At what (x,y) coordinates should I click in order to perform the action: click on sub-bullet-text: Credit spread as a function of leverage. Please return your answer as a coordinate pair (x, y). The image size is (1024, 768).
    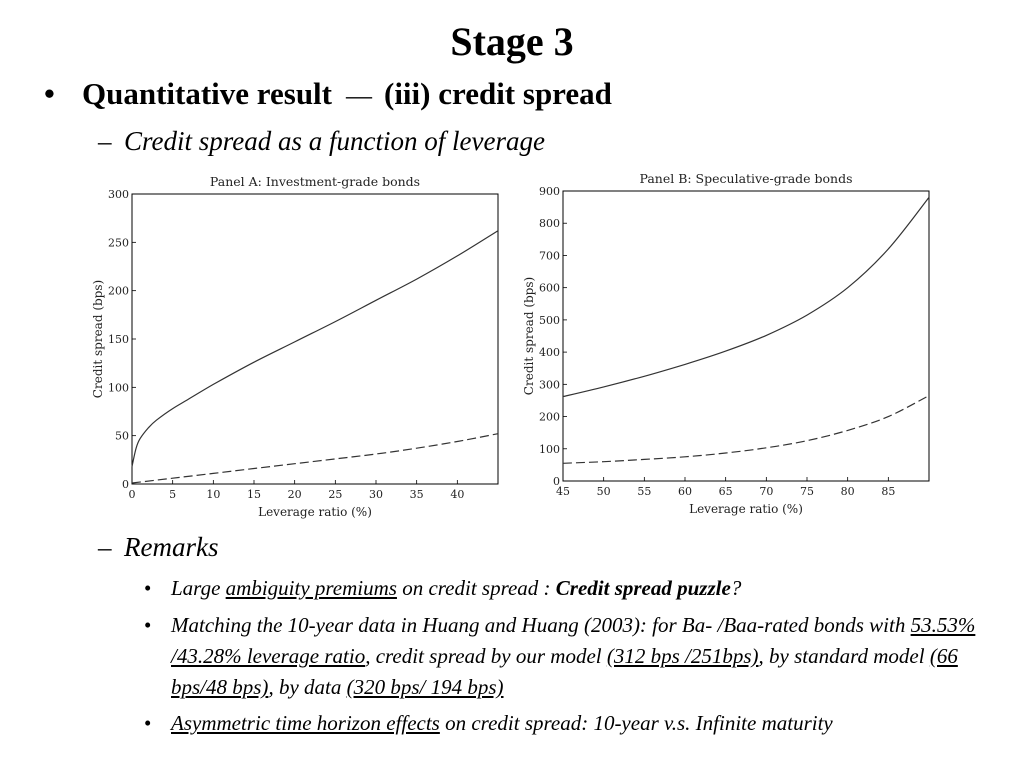
    Looking at the image, I should click on (334, 141).